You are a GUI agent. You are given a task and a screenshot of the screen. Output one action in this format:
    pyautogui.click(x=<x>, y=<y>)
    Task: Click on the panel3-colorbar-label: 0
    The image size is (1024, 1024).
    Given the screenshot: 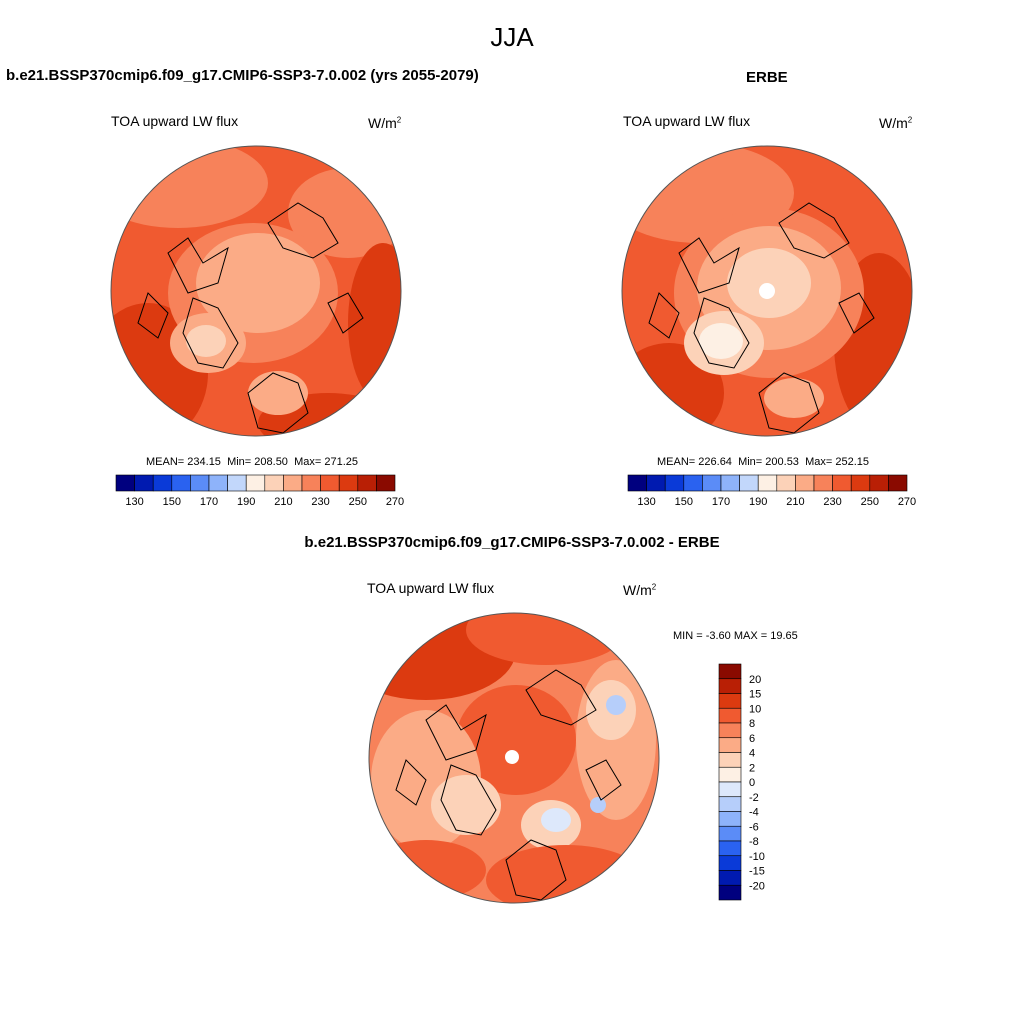 What is the action you would take?
    pyautogui.click(x=752, y=783)
    